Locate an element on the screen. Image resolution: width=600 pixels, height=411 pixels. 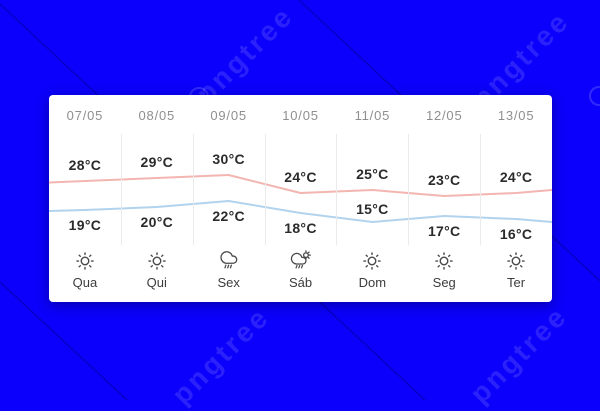
watermark-circle-icon is located at coordinates (594, 96).